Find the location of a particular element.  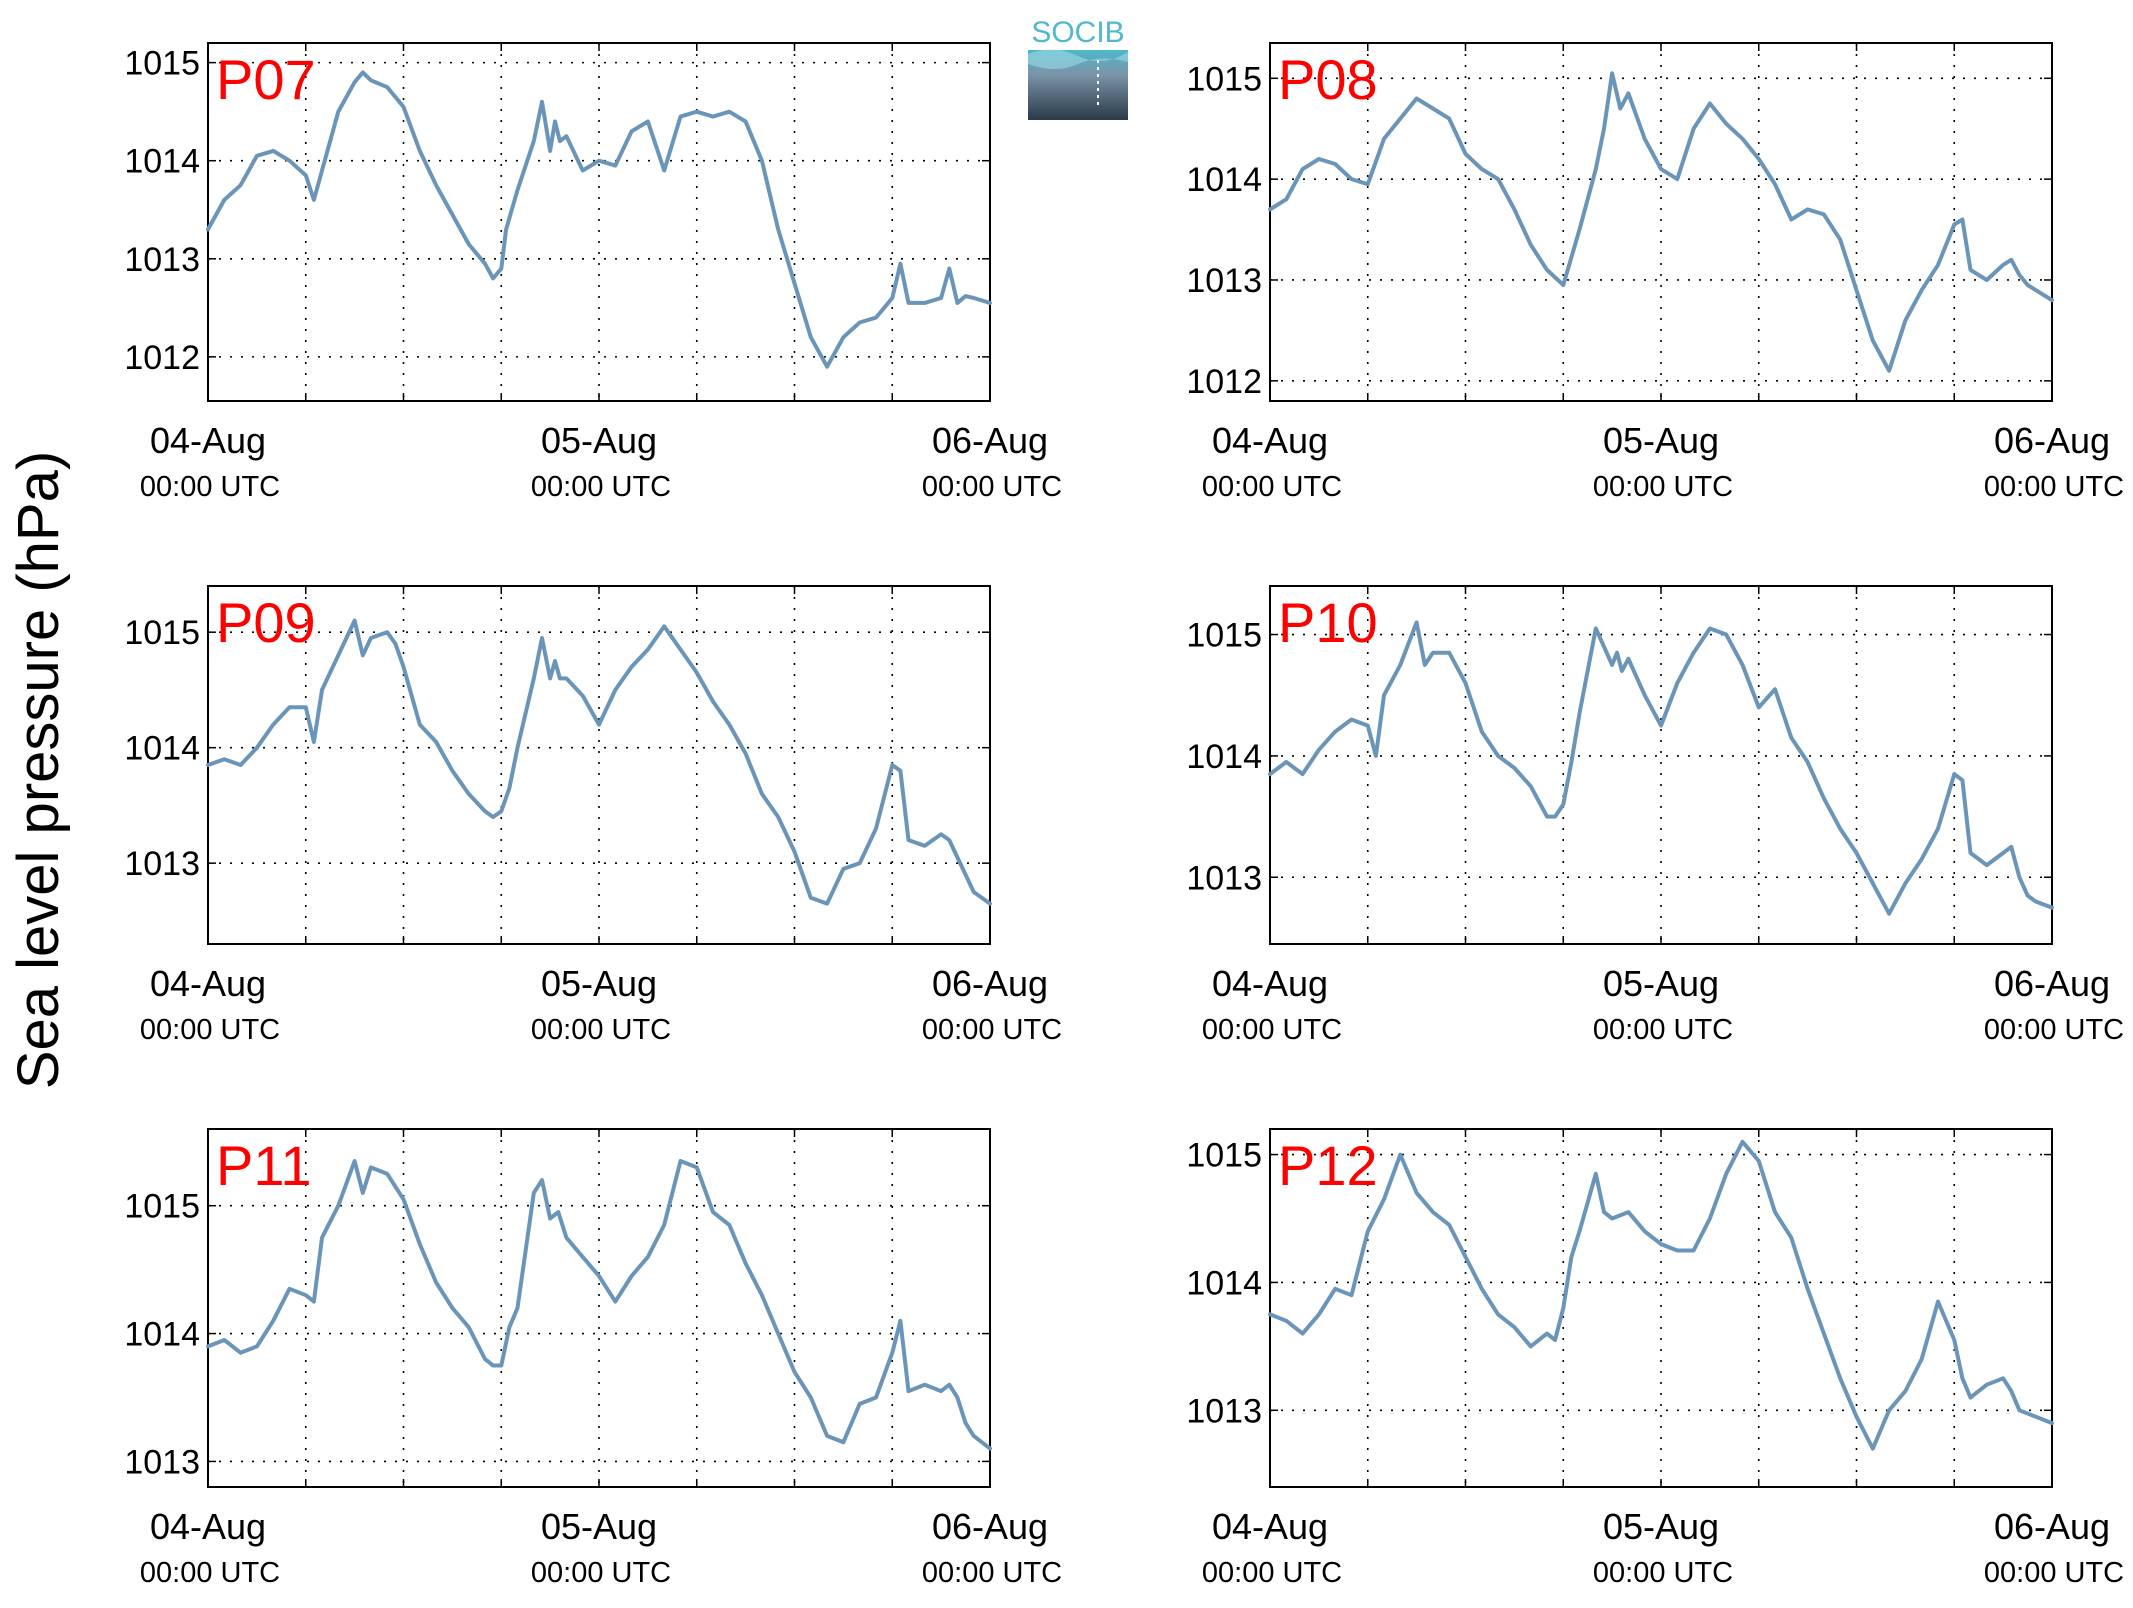

panel-label: P12 is located at coordinates (1328, 1165).